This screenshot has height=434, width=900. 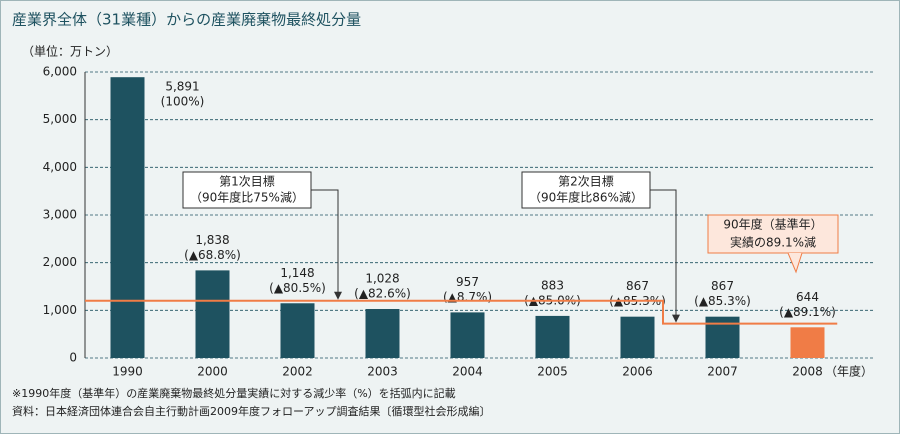 What do you see at coordinates (297, 273) in the screenshot?
I see `value-label: 1,148` at bounding box center [297, 273].